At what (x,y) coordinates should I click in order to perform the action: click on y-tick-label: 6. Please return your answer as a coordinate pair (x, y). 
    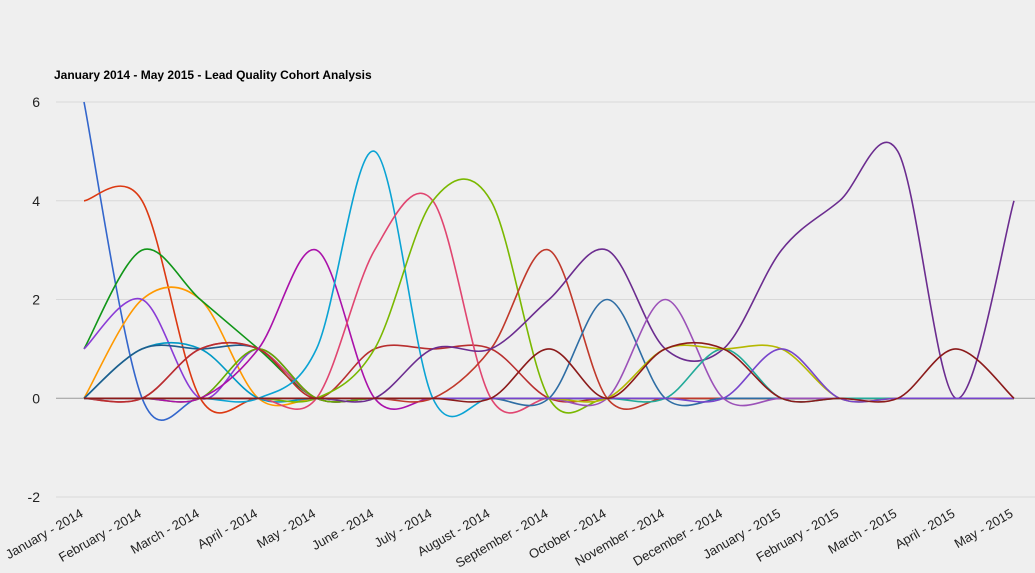
    Looking at the image, I should click on (36, 102).